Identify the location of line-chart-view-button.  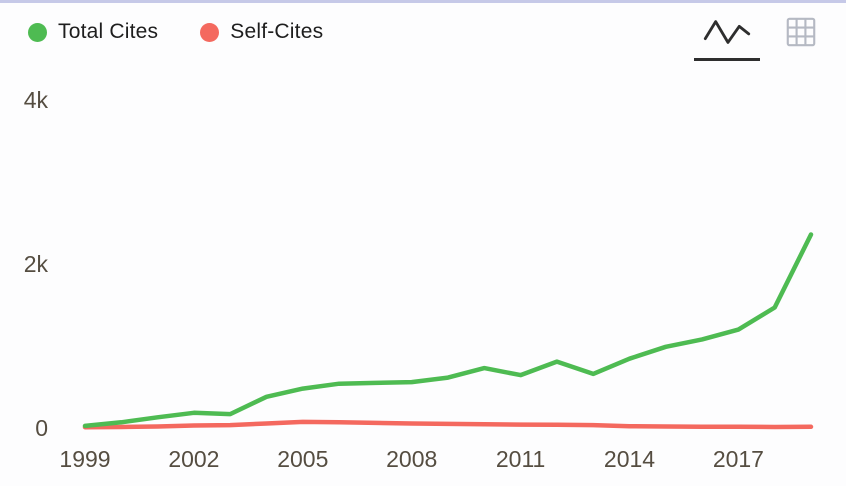
(727, 37).